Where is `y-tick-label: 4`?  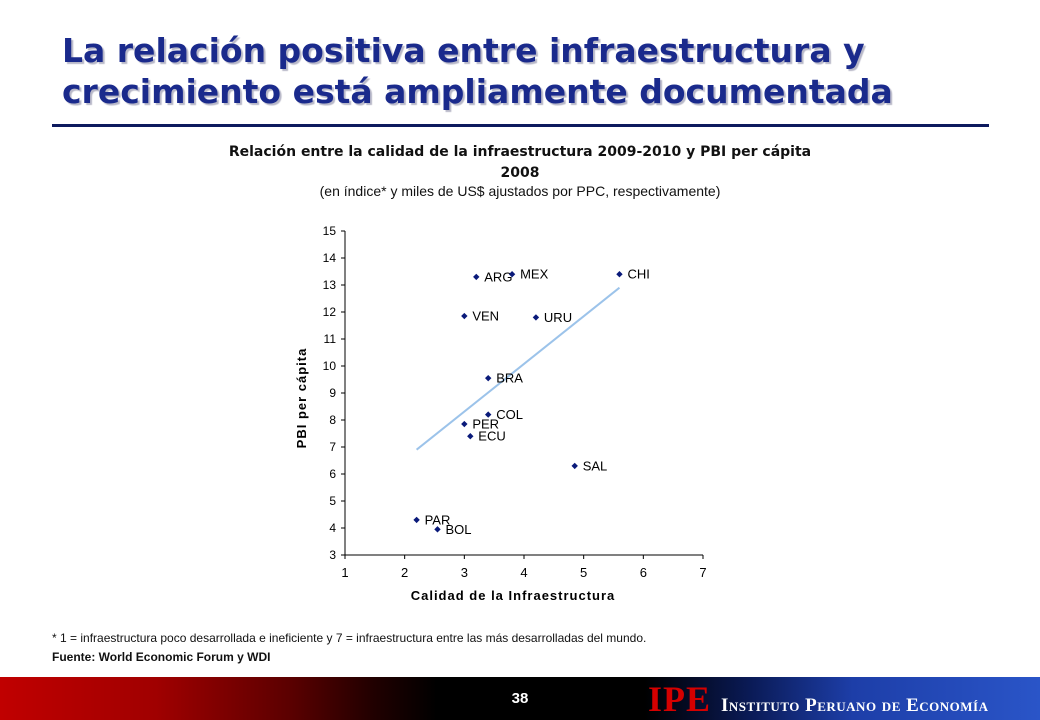 y-tick-label: 4 is located at coordinates (332, 528).